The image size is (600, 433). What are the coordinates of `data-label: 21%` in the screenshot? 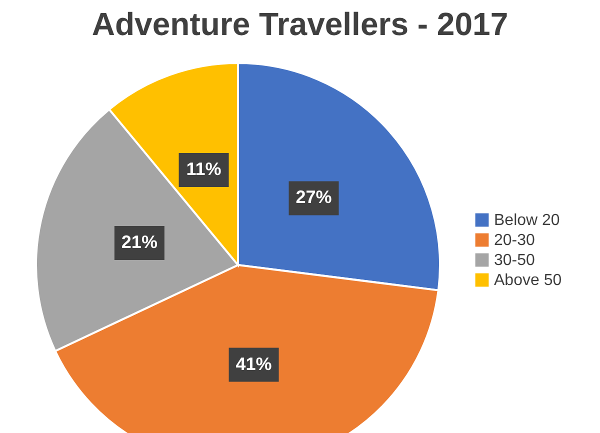 It's located at (139, 242).